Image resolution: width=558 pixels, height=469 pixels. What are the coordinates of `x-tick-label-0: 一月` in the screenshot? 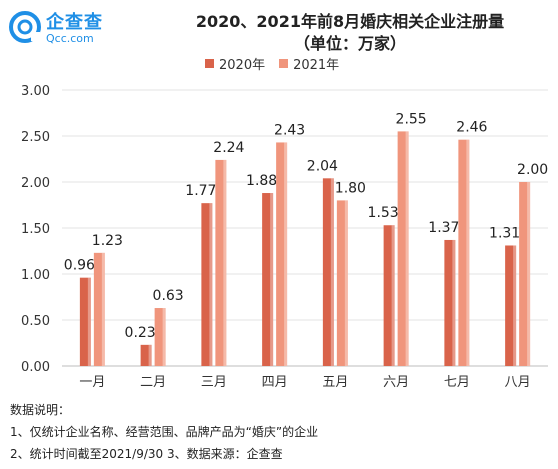 It's located at (92, 382).